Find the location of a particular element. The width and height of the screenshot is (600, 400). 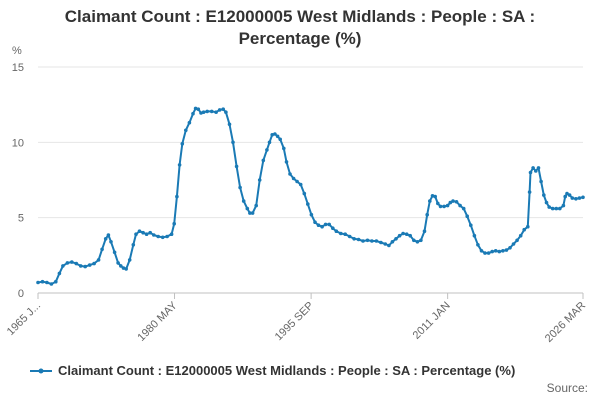

x-tick-label: 2011 JAN is located at coordinates (432, 321).